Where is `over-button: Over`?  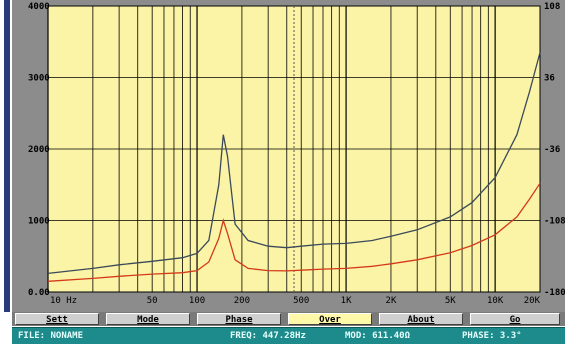 over-button: Over is located at coordinates (330, 319).